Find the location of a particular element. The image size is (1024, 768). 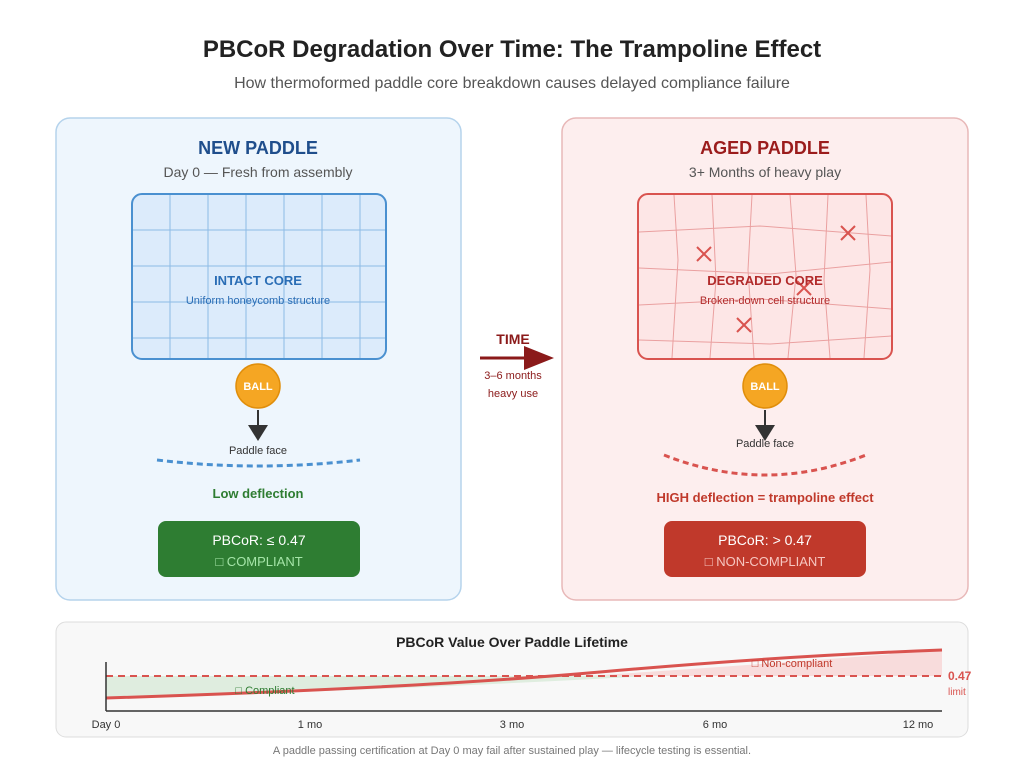

intact-core-sub: Uniform honeycomb structure is located at coordinates (258, 301).